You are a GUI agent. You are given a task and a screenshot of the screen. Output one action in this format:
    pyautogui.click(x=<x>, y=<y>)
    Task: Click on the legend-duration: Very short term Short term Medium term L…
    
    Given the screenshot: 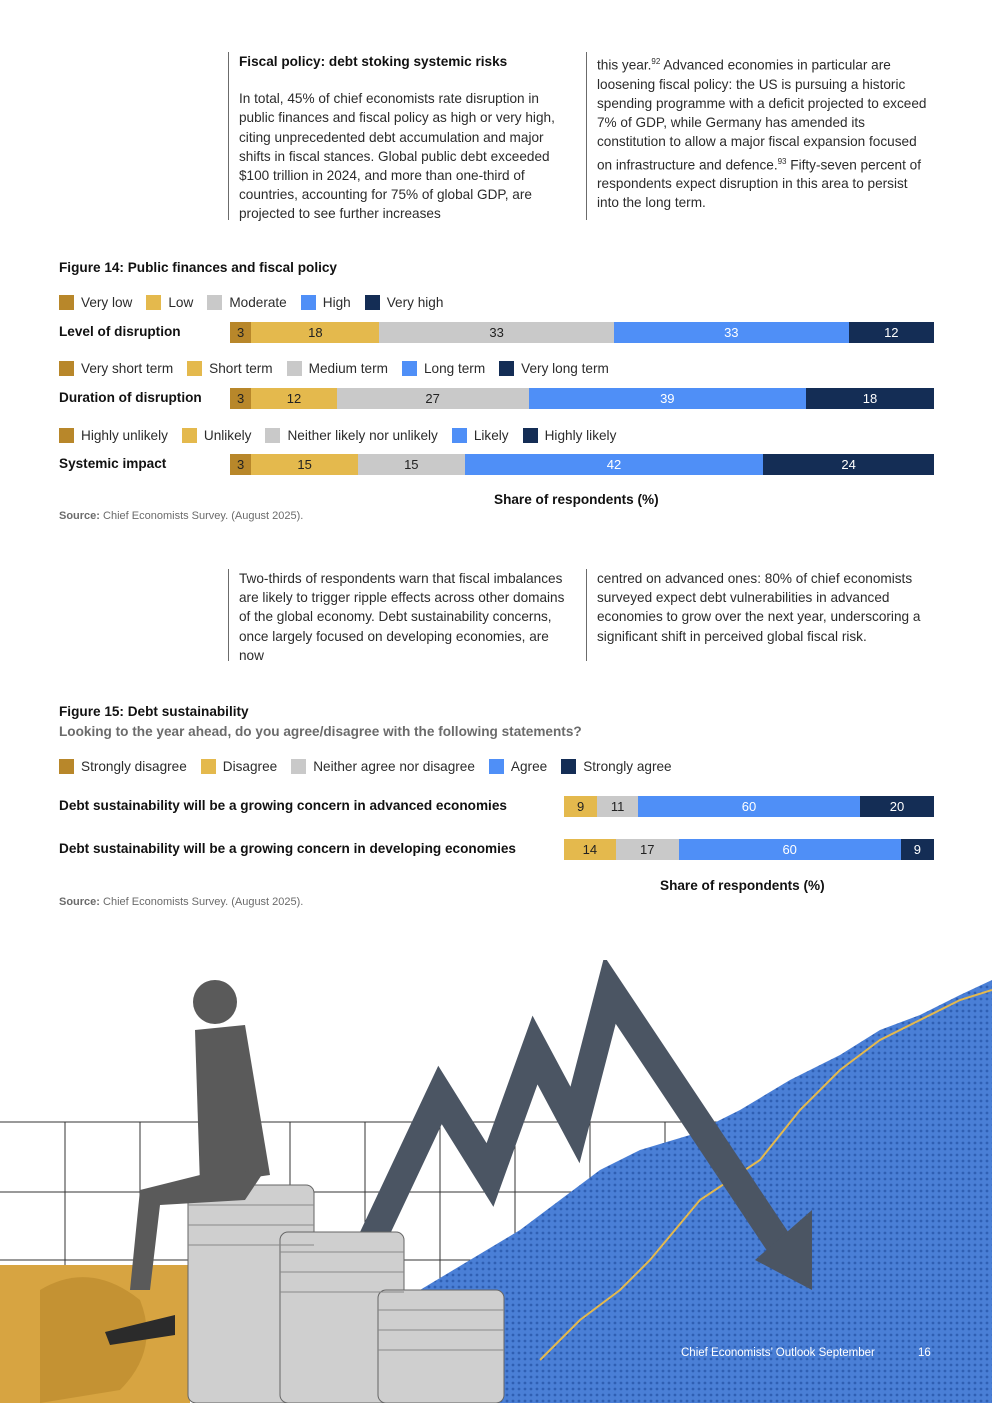 What is the action you would take?
    pyautogui.click(x=341, y=368)
    